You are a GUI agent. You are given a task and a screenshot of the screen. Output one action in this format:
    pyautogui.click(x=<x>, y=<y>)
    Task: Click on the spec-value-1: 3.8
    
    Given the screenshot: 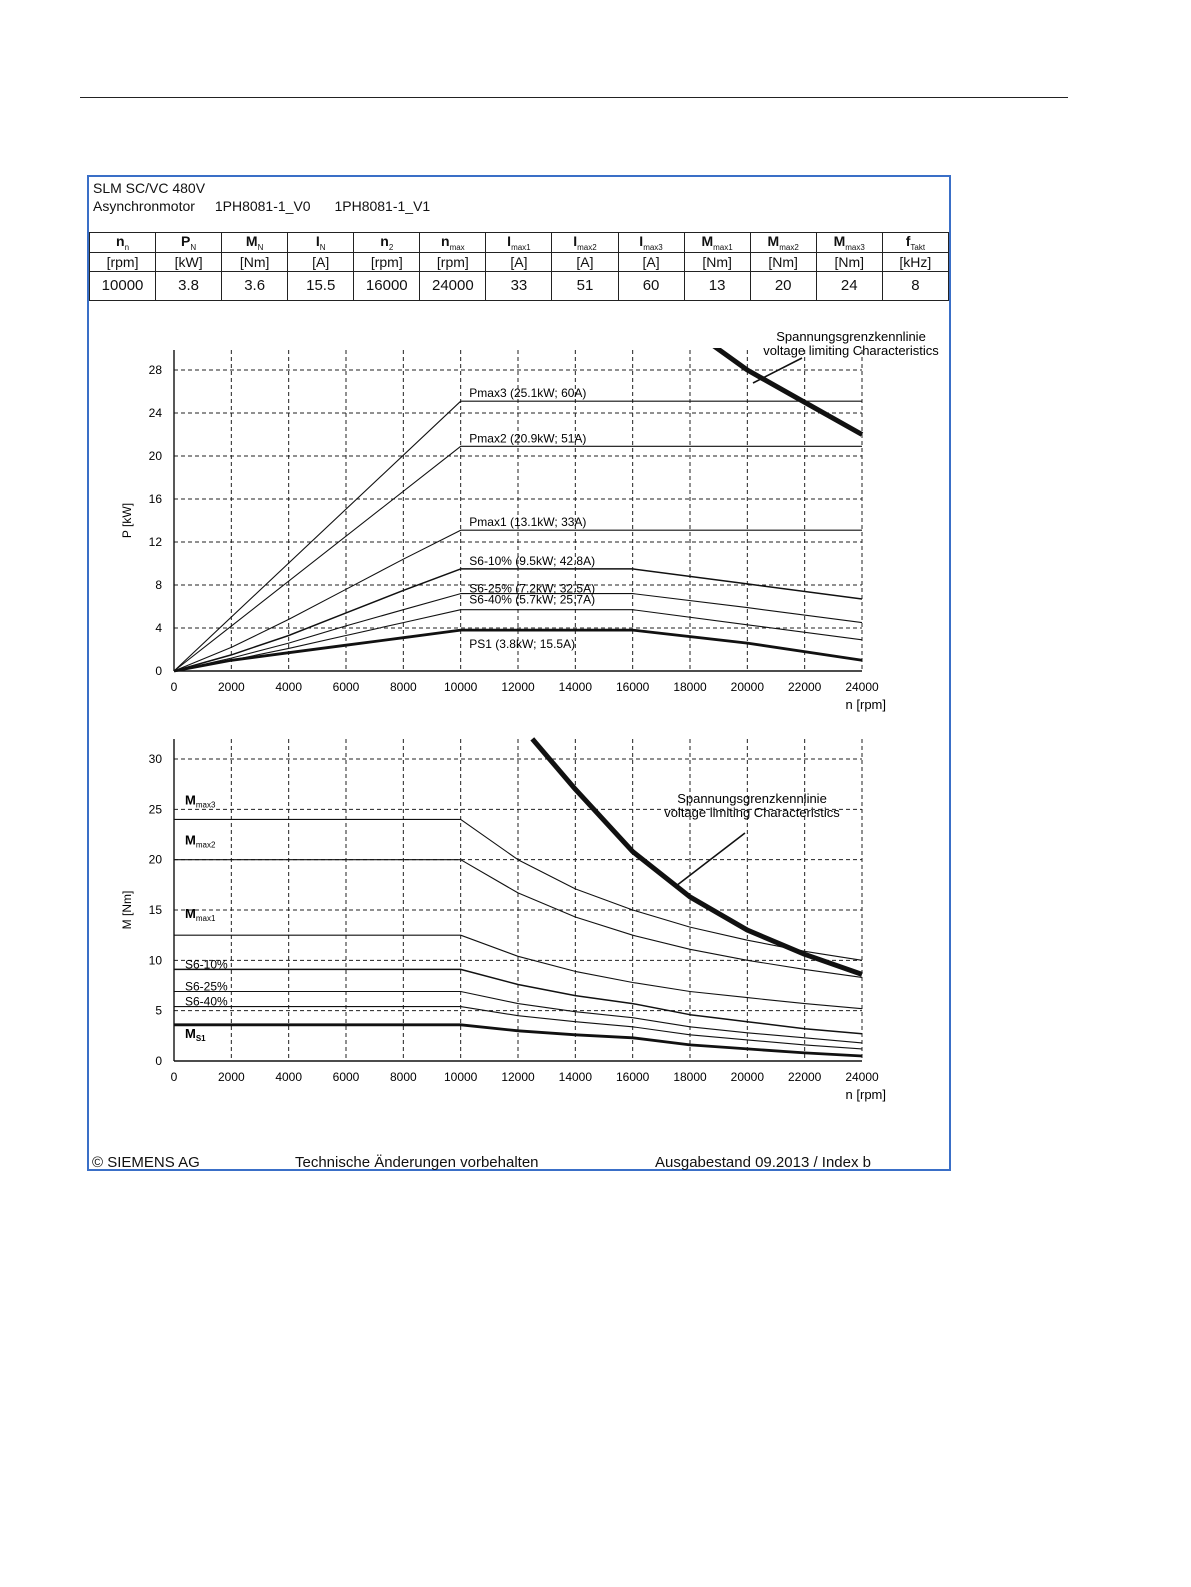 What is the action you would take?
    pyautogui.click(x=189, y=285)
    